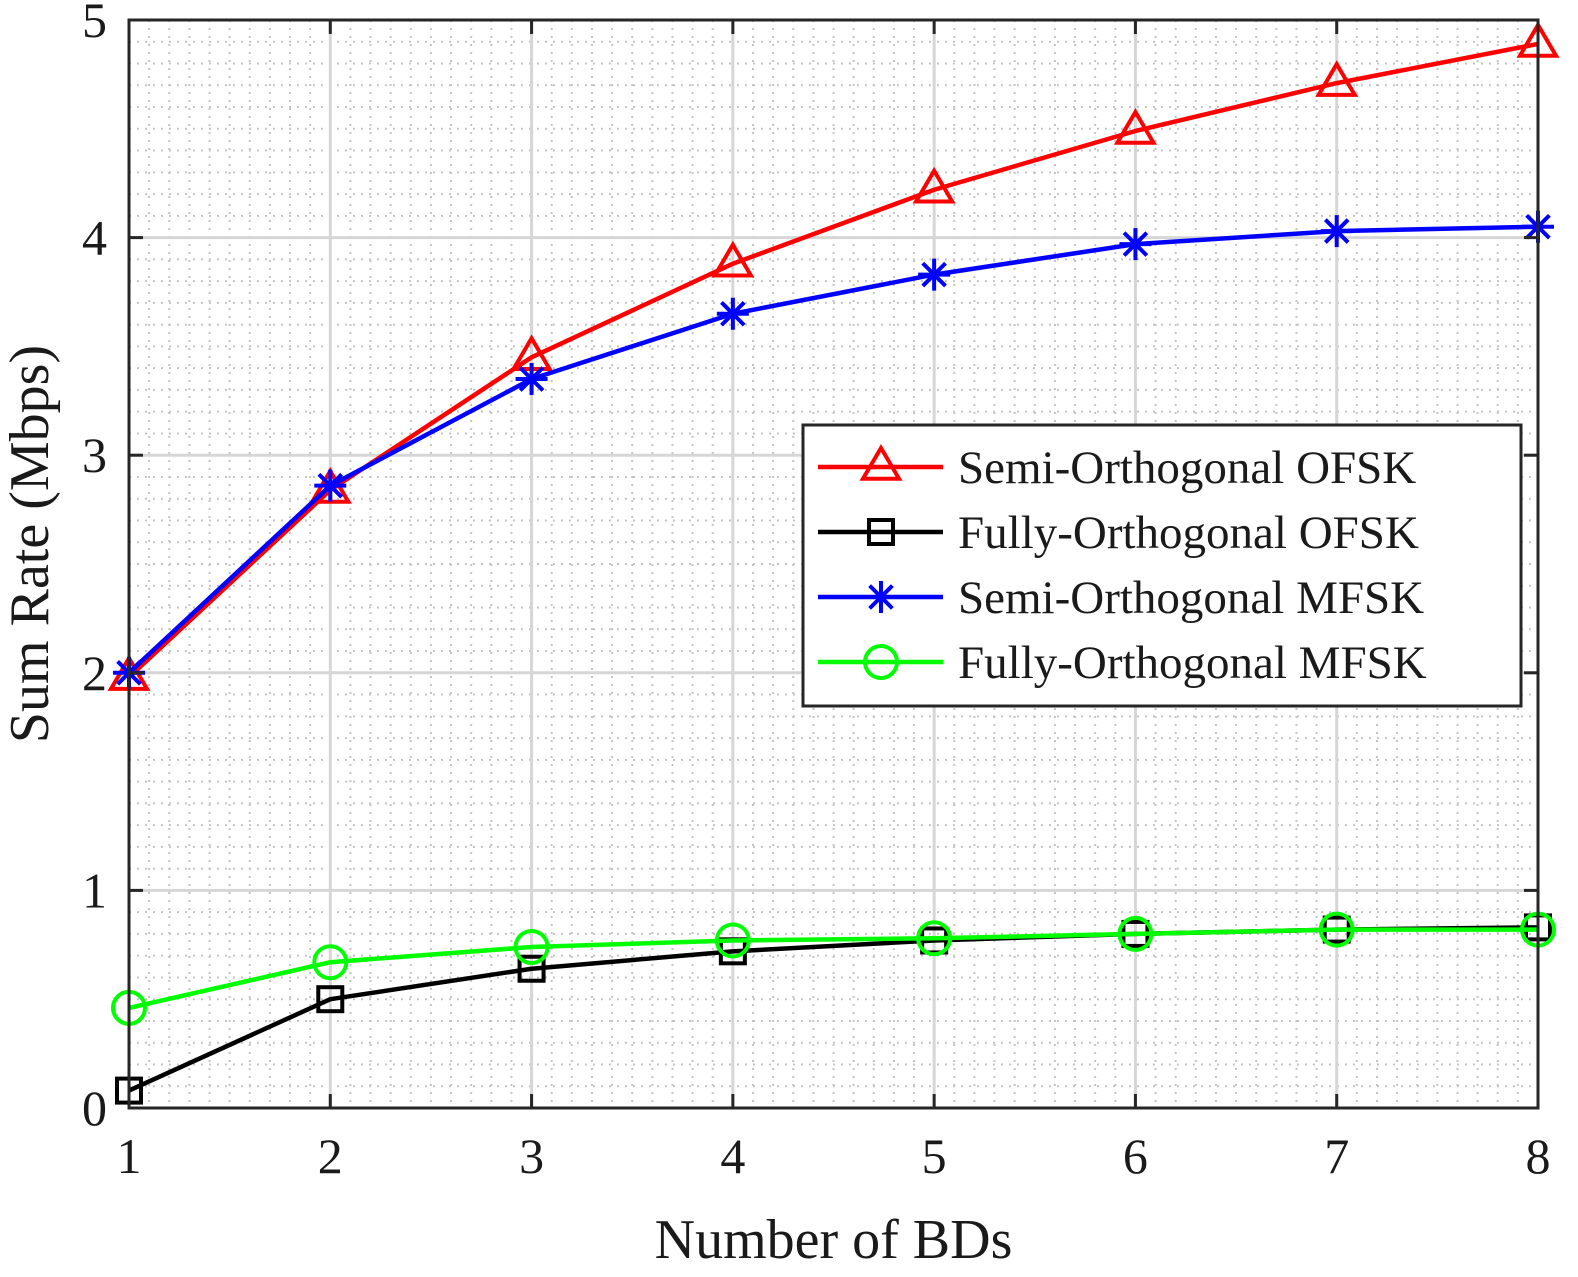 This screenshot has width=1578, height=1277. I want to click on legend-entry: Fully-Orthogonal OFSK, so click(1118, 533).